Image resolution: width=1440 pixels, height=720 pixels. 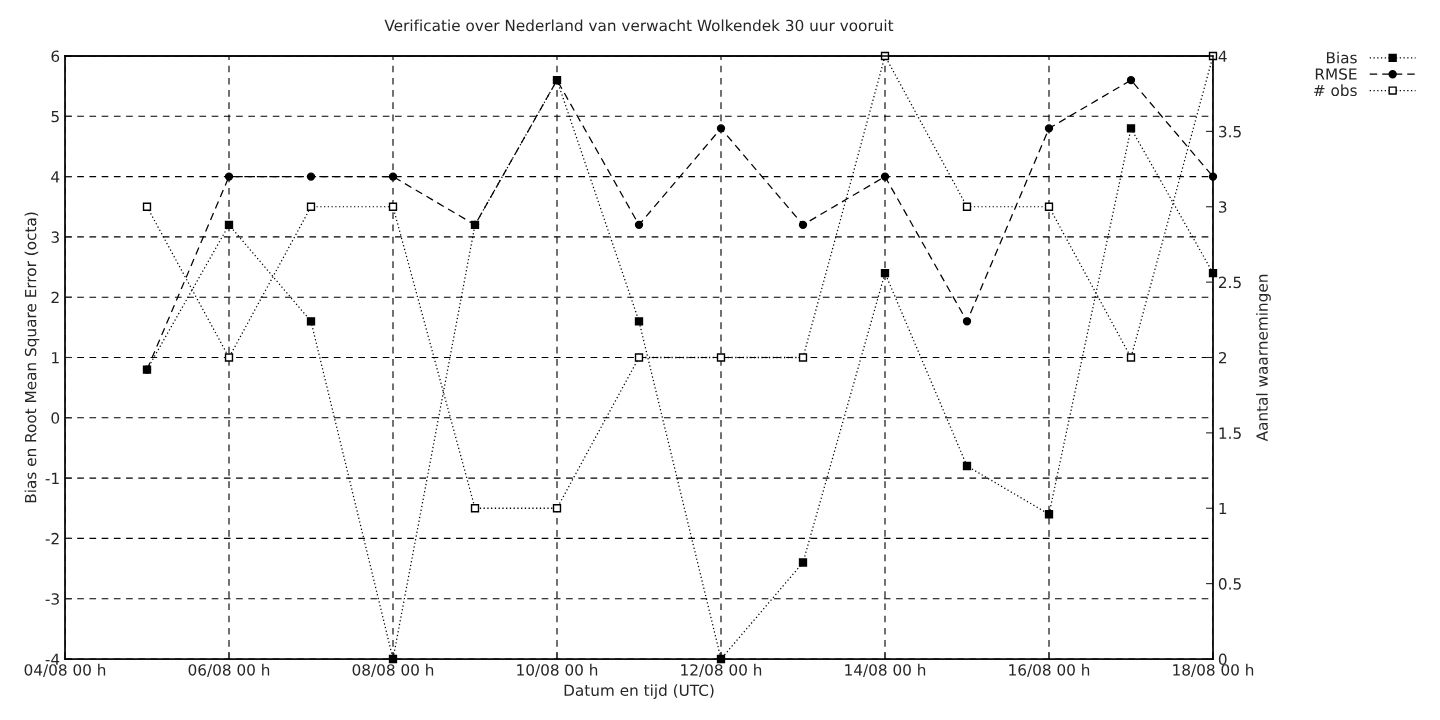 What do you see at coordinates (1229, 584) in the screenshot?
I see `y2-tick-label: 0.5` at bounding box center [1229, 584].